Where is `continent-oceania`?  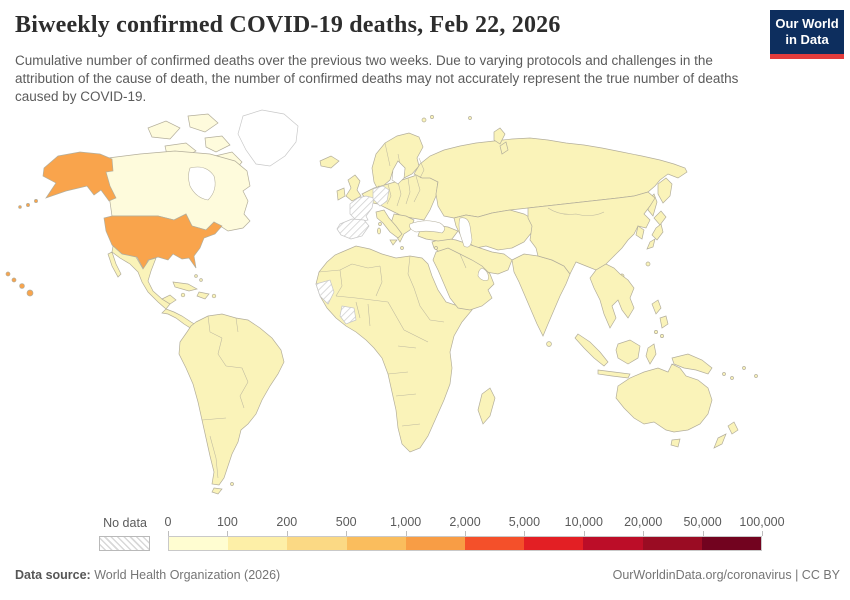 continent-oceania is located at coordinates (686, 406).